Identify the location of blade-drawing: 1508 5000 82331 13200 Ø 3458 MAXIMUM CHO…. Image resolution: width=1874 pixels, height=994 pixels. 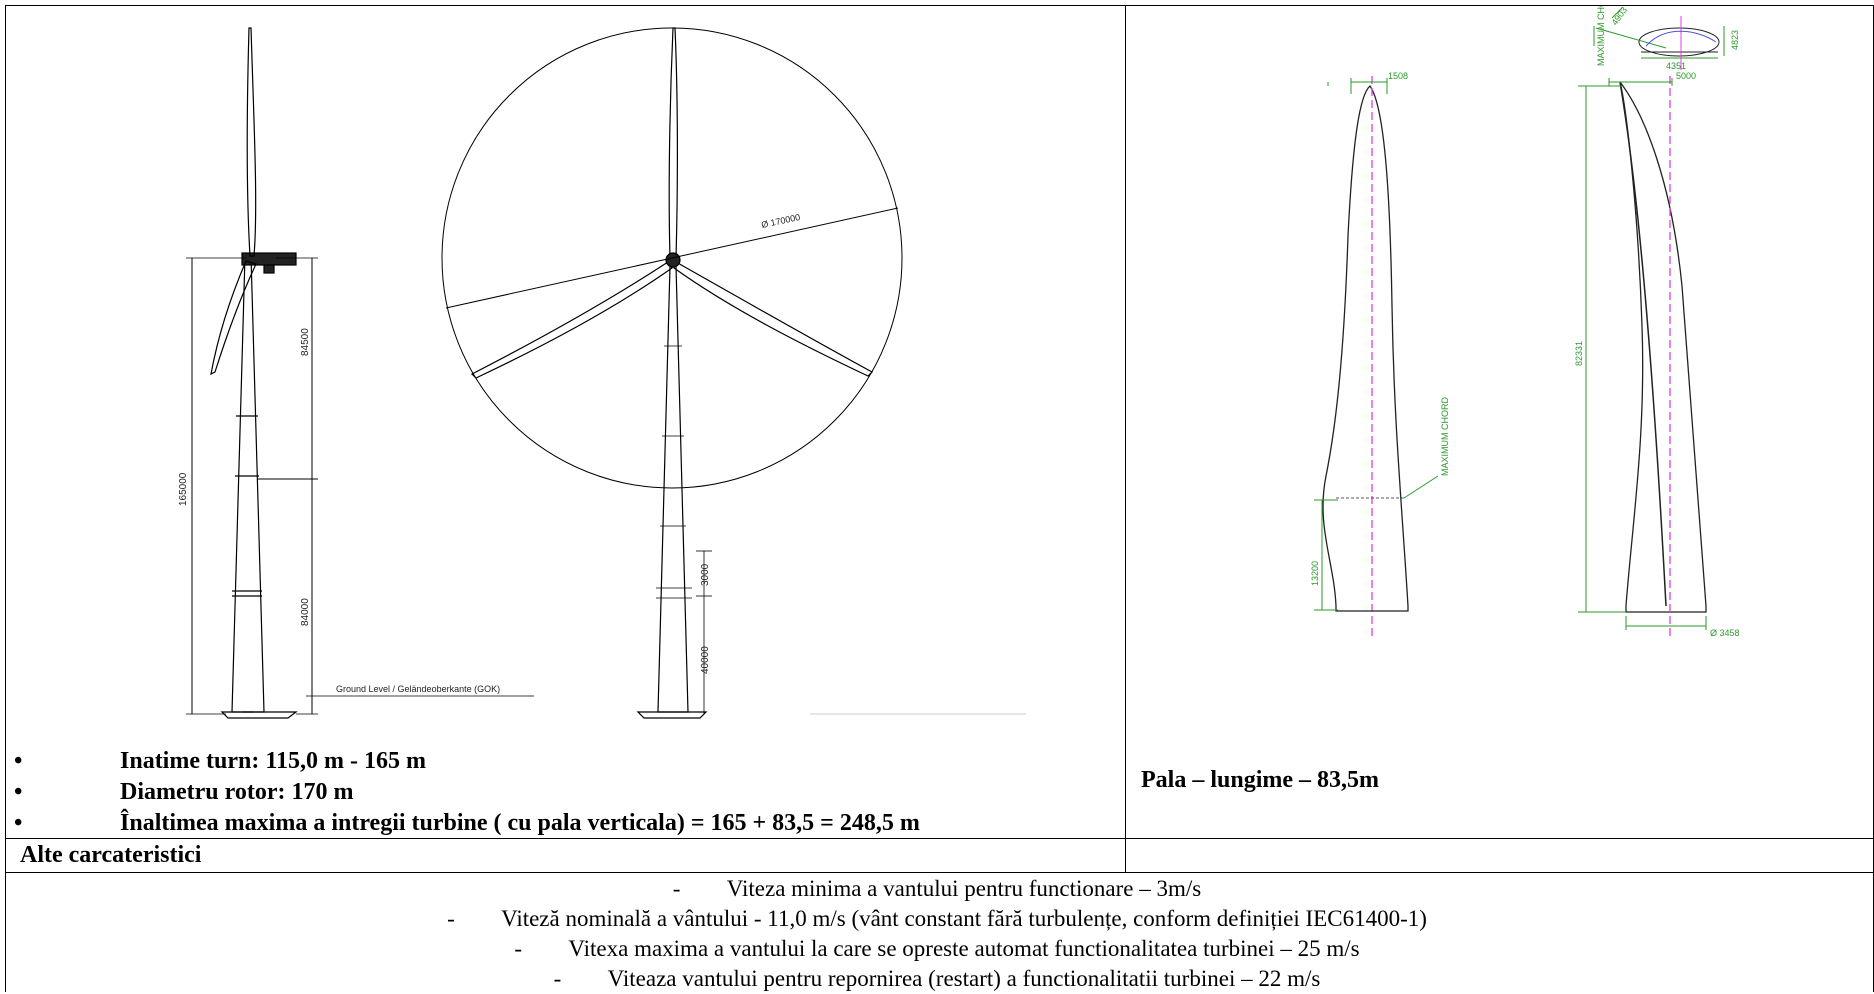
(1525, 322).